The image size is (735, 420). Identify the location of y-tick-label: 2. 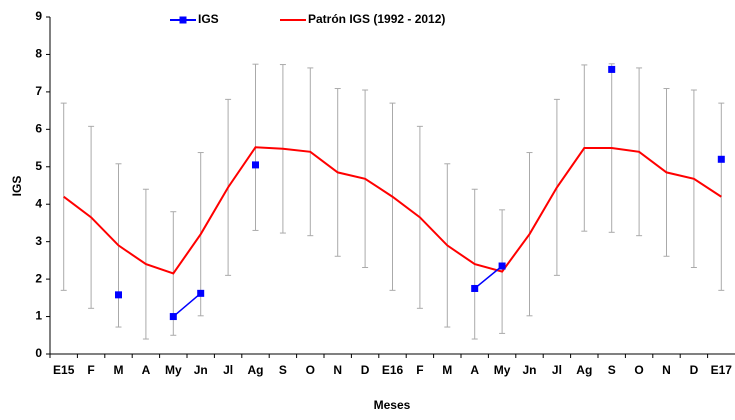
(38, 278).